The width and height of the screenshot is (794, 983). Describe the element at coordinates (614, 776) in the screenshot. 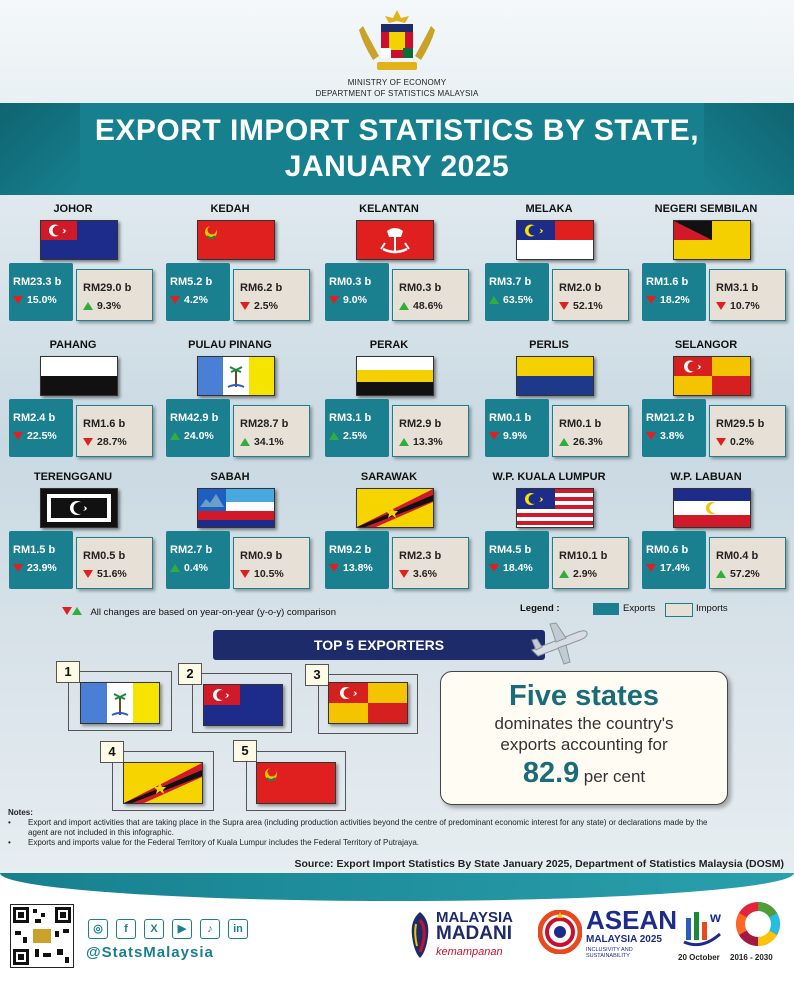

I see `callout-share-unit: per cent` at that location.